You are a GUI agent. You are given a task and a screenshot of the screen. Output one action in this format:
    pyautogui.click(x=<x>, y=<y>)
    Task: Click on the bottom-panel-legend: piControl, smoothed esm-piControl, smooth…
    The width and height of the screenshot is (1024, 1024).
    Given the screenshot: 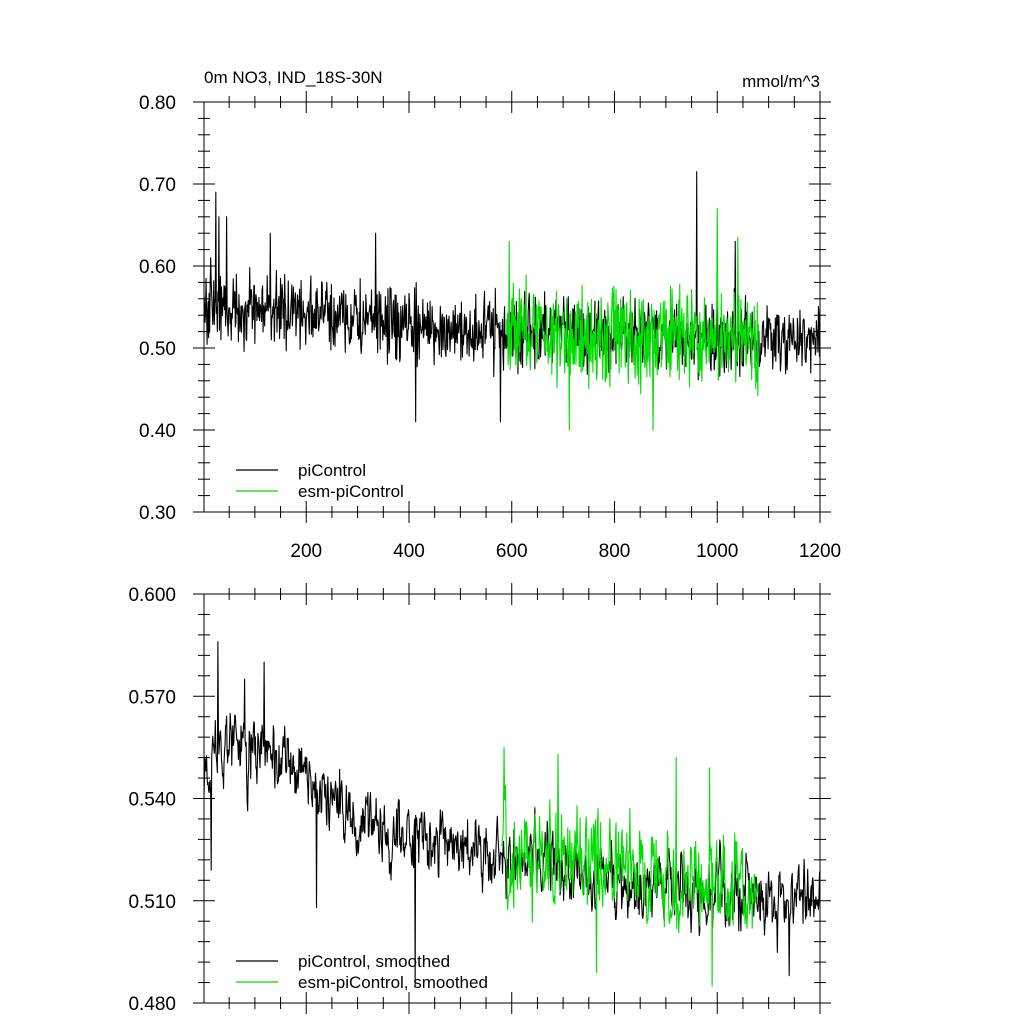 What is the action you would take?
    pyautogui.click(x=362, y=972)
    